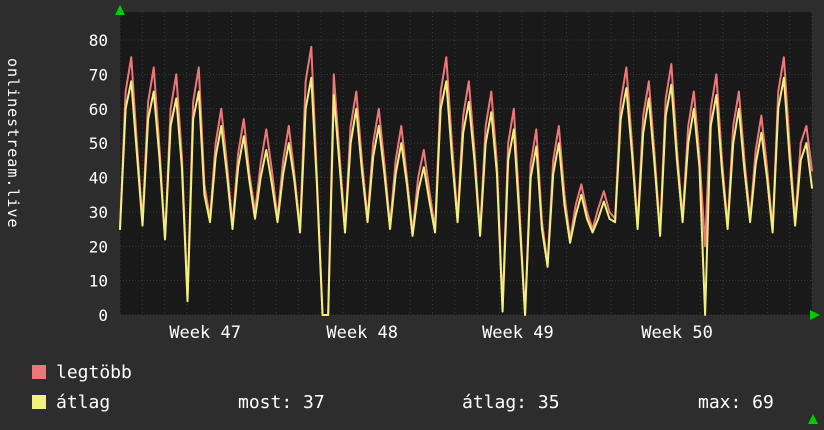  Describe the element at coordinates (736, 402) in the screenshot. I see `stat-max: max: 69` at that location.